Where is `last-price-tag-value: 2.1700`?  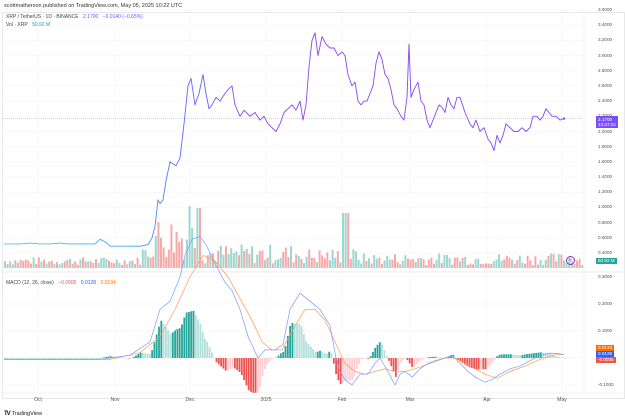 last-price-tag-value: 2.1700 is located at coordinates (605, 119).